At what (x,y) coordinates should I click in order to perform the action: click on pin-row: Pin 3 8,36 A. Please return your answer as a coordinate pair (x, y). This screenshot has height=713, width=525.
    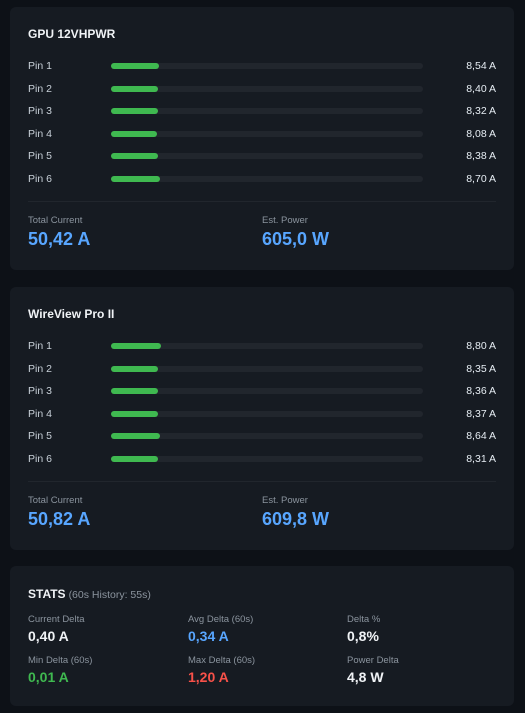
    Looking at the image, I should click on (262, 392).